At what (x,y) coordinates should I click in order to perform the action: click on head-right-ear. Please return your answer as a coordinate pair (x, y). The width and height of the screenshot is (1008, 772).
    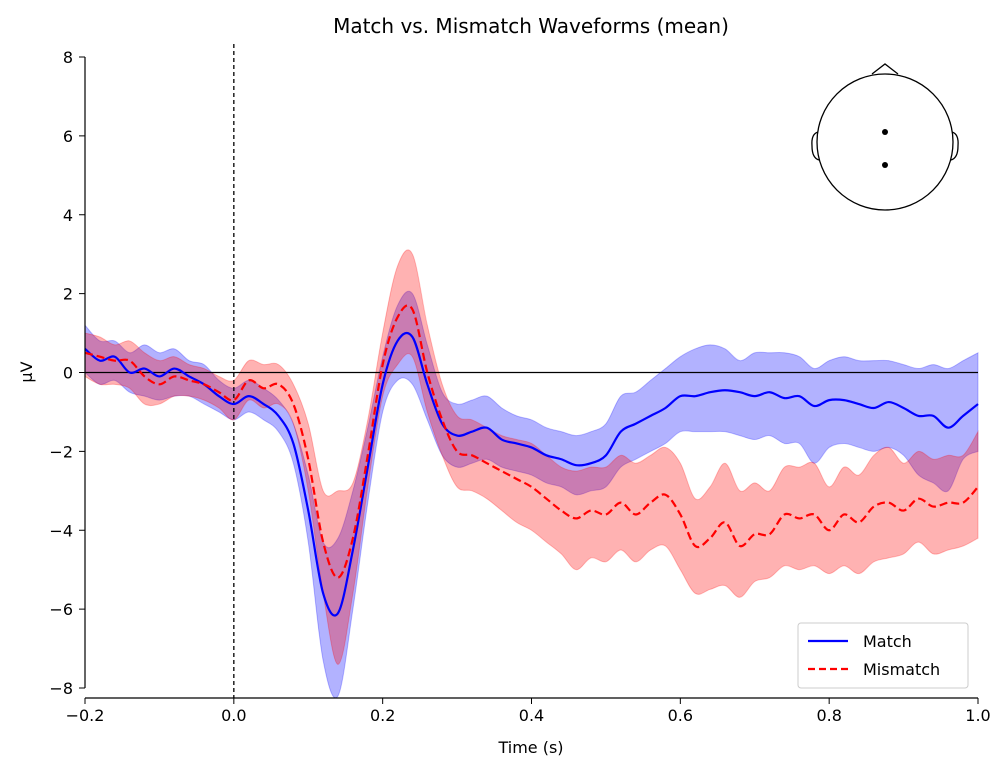
    Looking at the image, I should click on (954, 146).